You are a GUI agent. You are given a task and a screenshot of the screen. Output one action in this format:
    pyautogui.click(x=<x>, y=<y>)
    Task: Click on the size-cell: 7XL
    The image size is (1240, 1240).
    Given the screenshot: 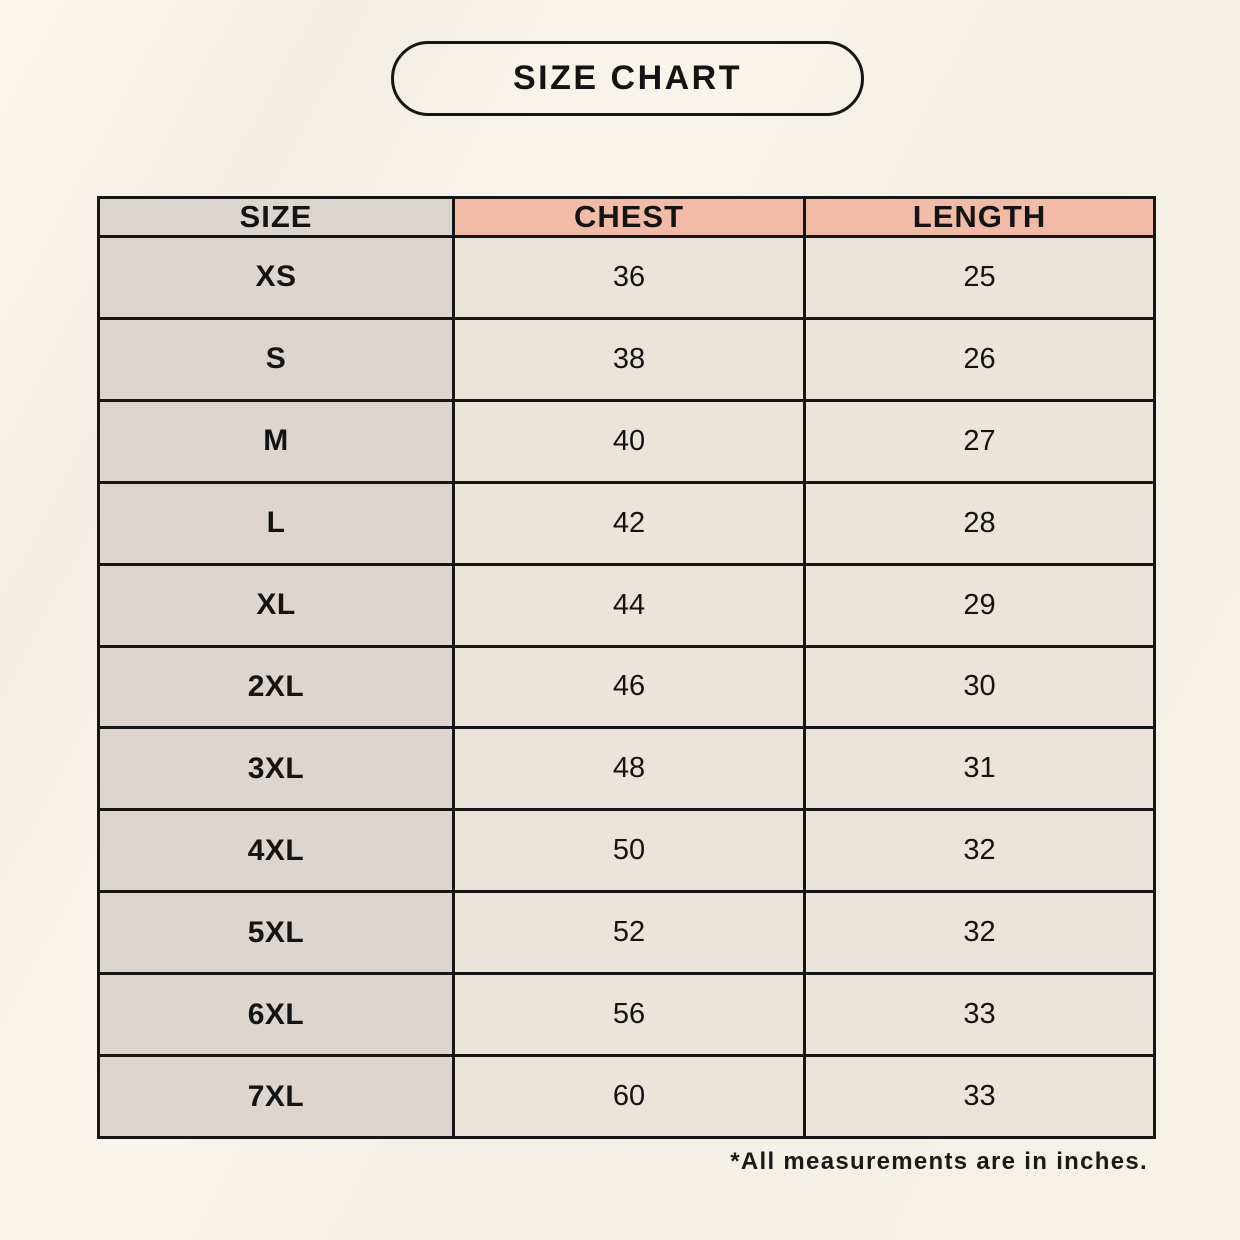 What is the action you would take?
    pyautogui.click(x=276, y=1096)
    